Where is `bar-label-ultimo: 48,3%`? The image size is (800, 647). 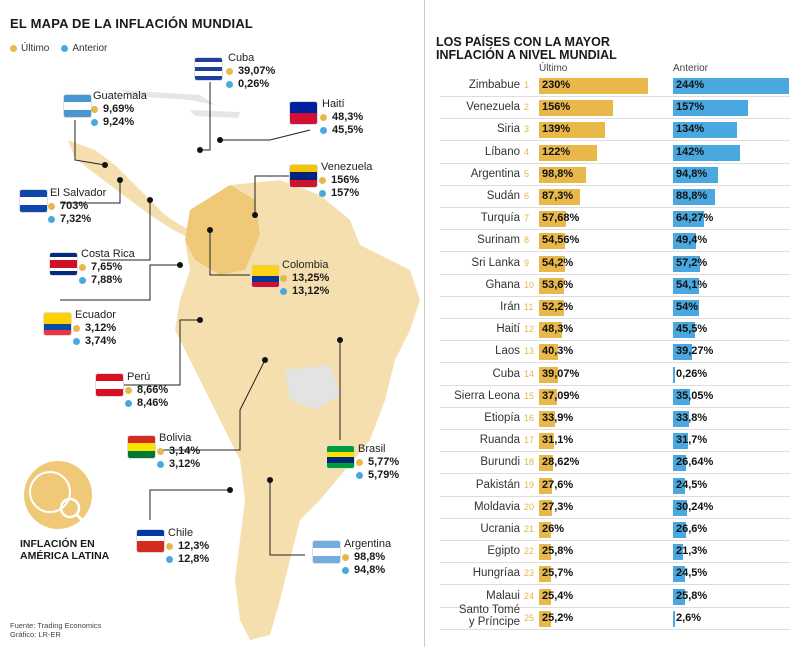 bar-label-ultimo: 48,3% is located at coordinates (558, 329).